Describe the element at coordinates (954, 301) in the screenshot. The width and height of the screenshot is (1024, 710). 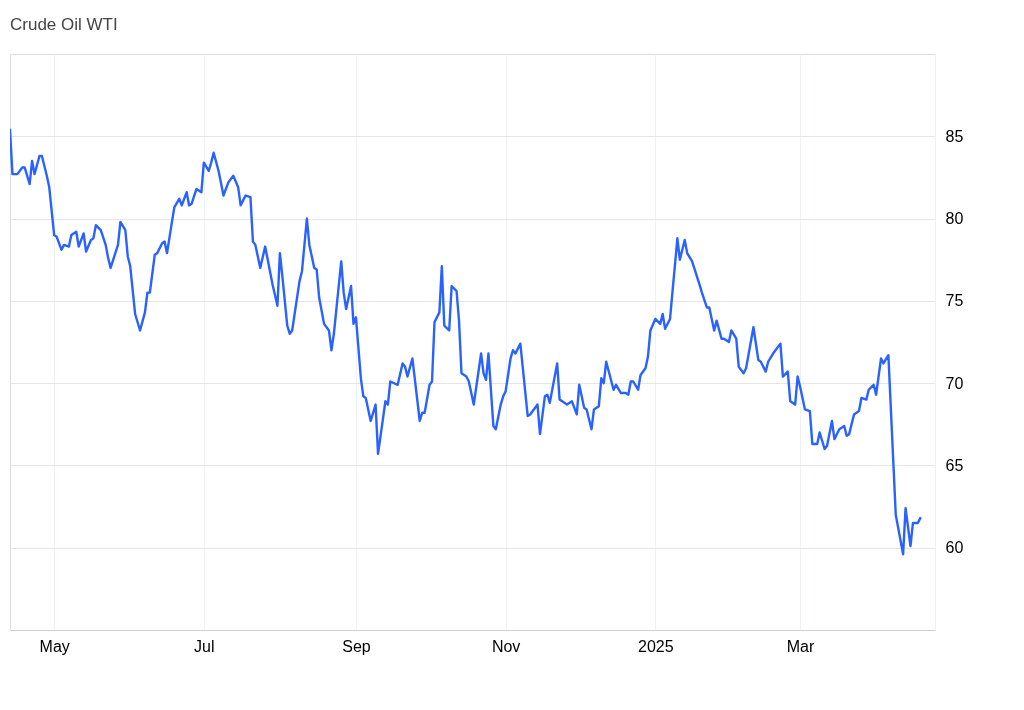
I see `y-tick-label: 75` at that location.